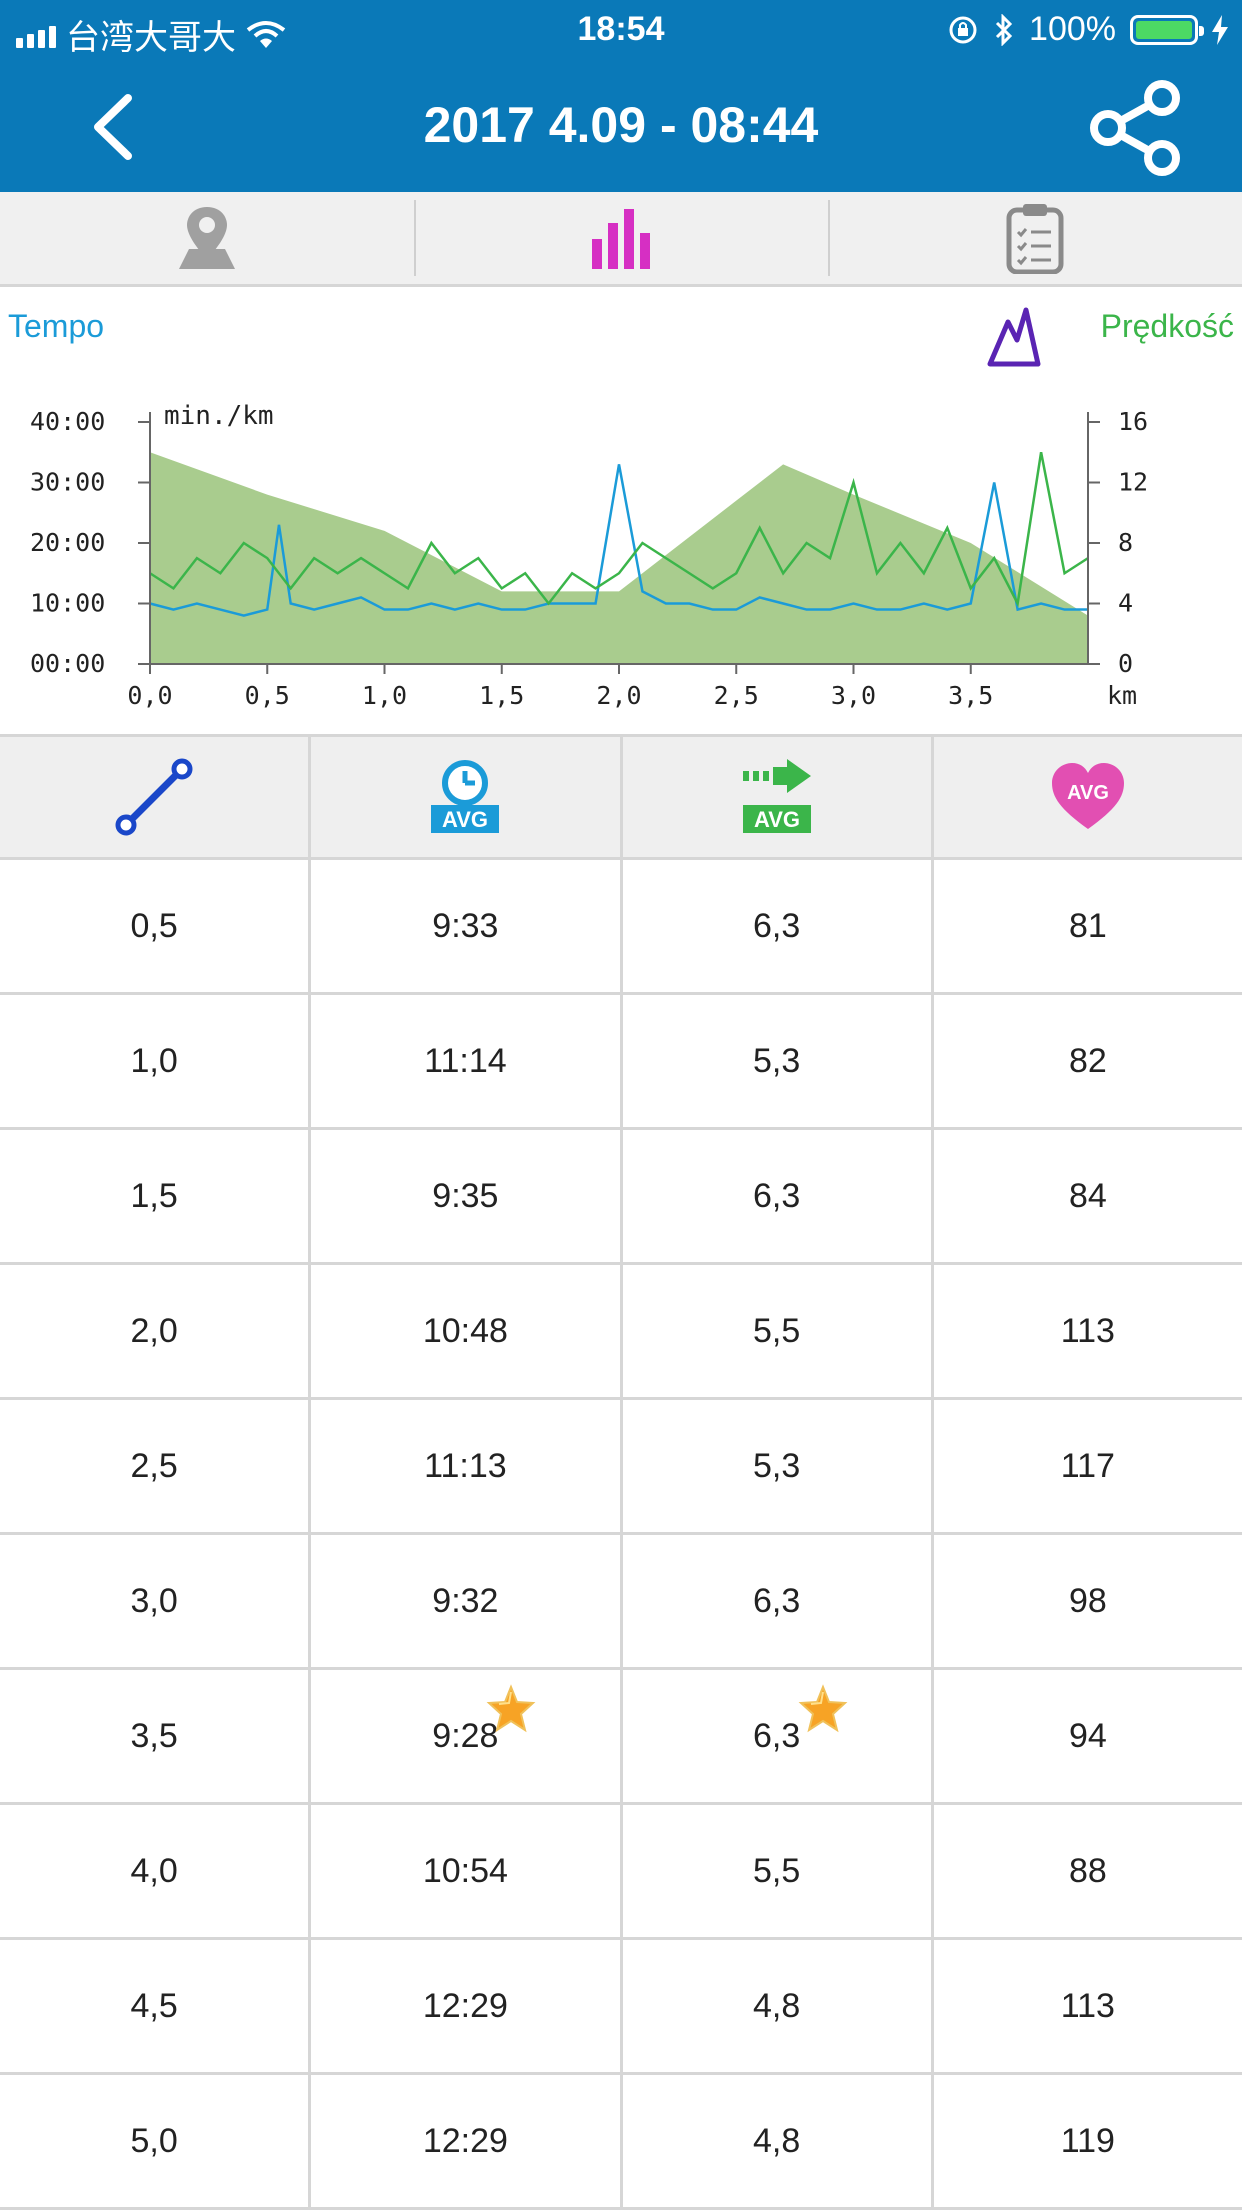  Describe the element at coordinates (1167, 326) in the screenshot. I see `legend-speed: Prędkość` at that location.